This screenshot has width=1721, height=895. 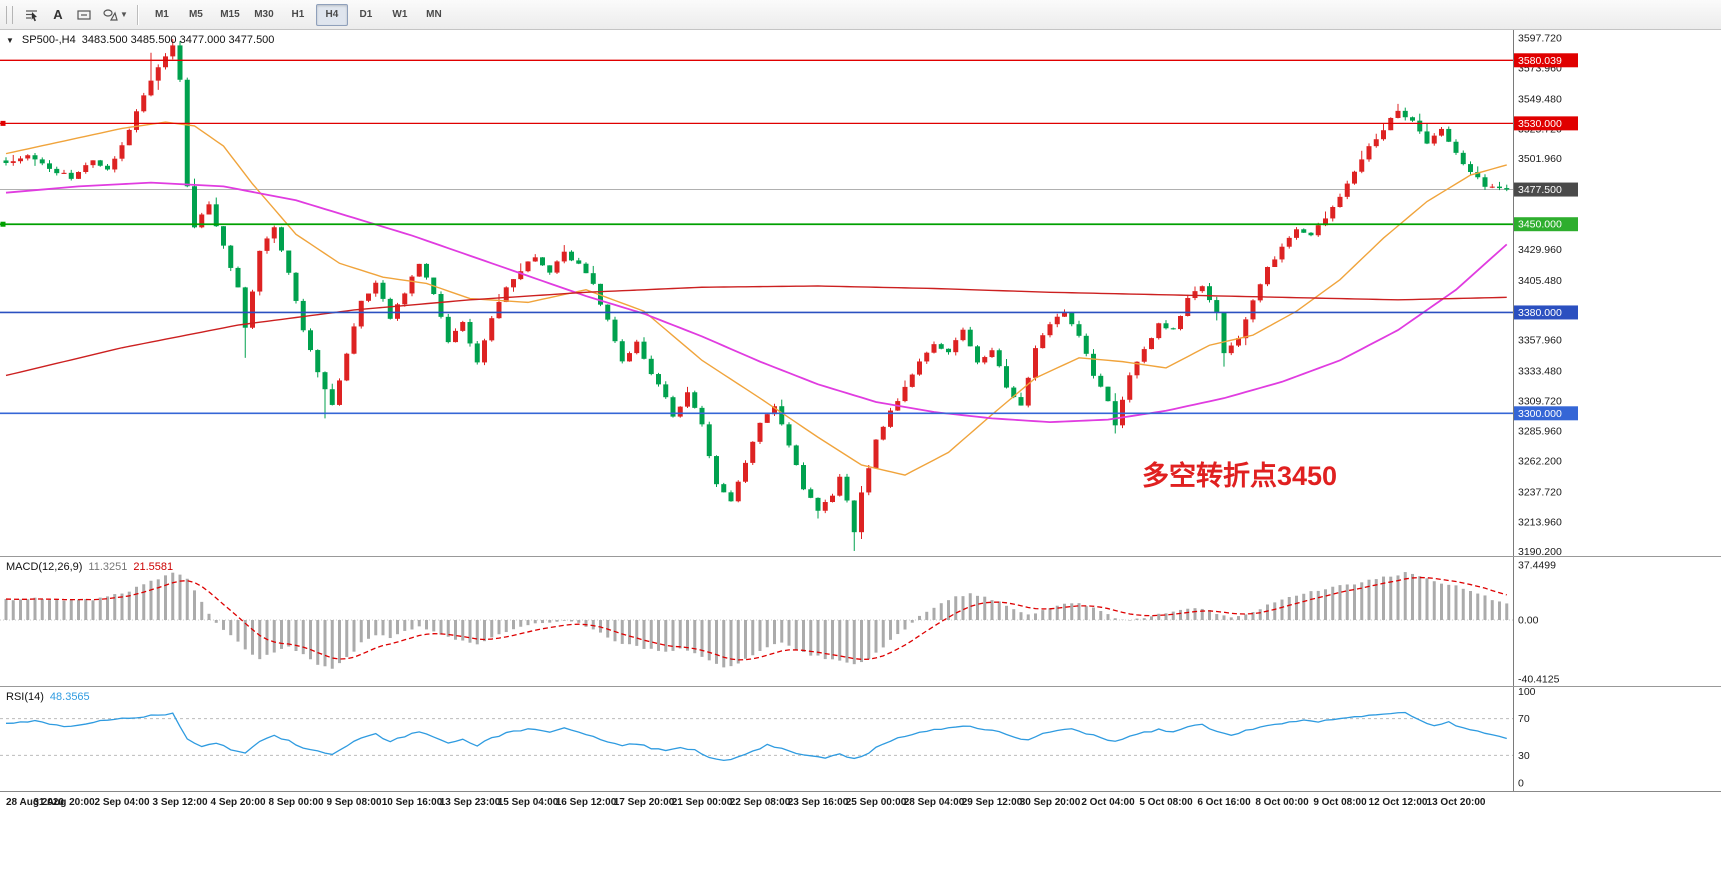 What do you see at coordinates (818, 802) in the screenshot?
I see `time-axis-label: 23 Sep 16:00` at bounding box center [818, 802].